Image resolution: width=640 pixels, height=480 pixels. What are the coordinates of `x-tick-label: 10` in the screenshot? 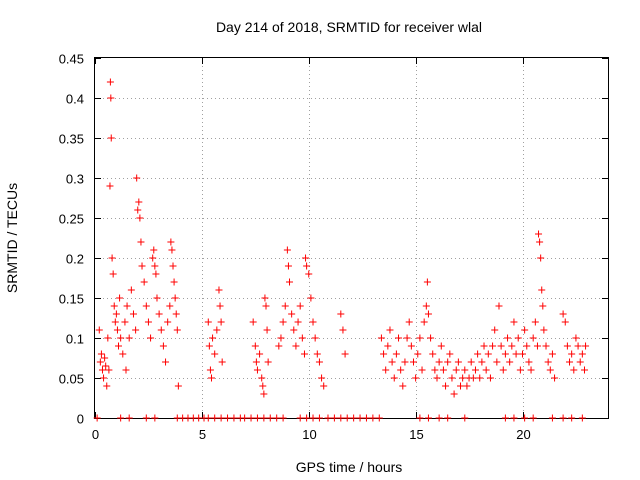 It's located at (309, 434).